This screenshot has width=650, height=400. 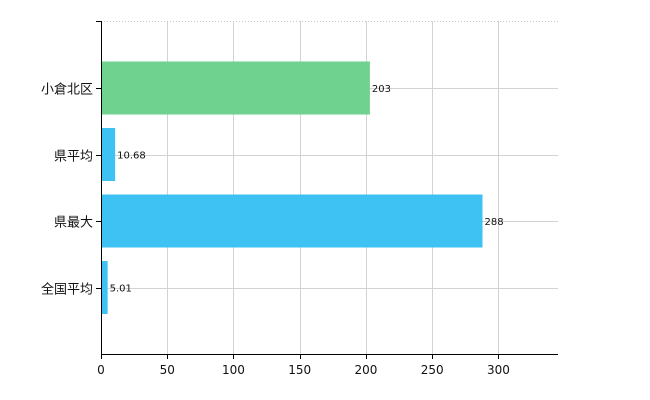 I want to click on x-tick-label: 100, so click(x=233, y=370).